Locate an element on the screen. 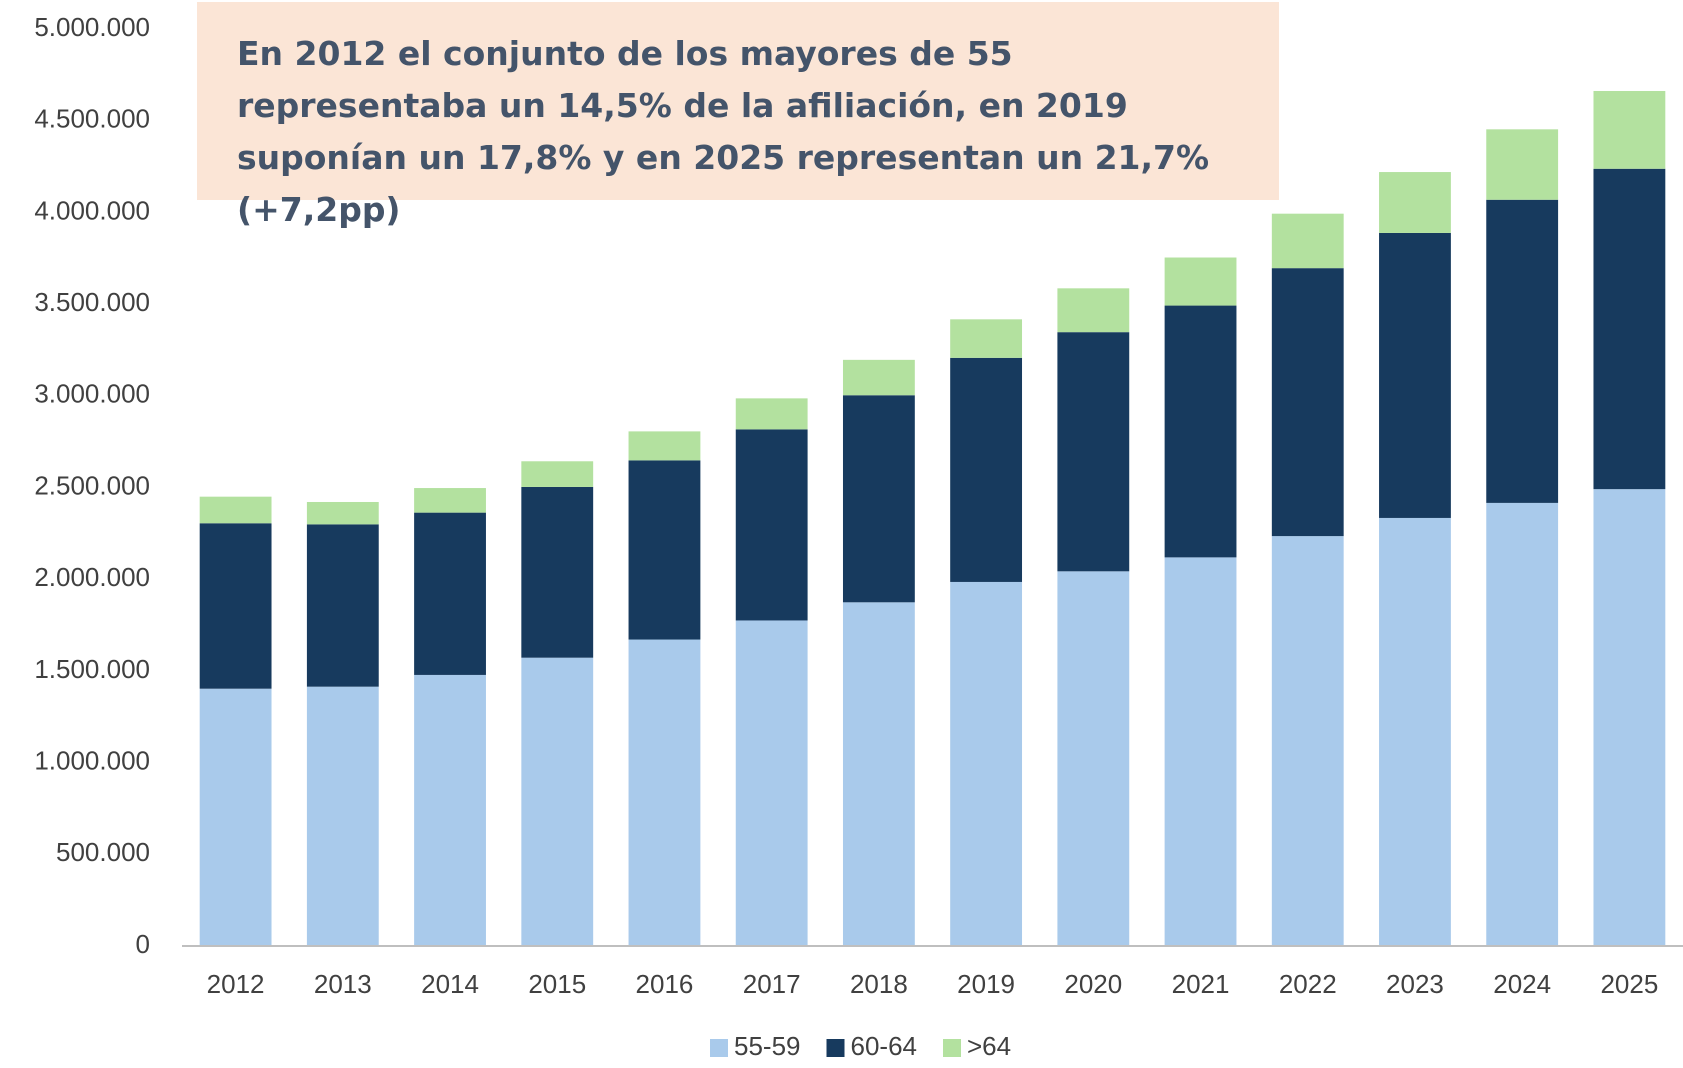 This screenshot has width=1683, height=1068. y-tick-label: 0 is located at coordinates (143, 944).